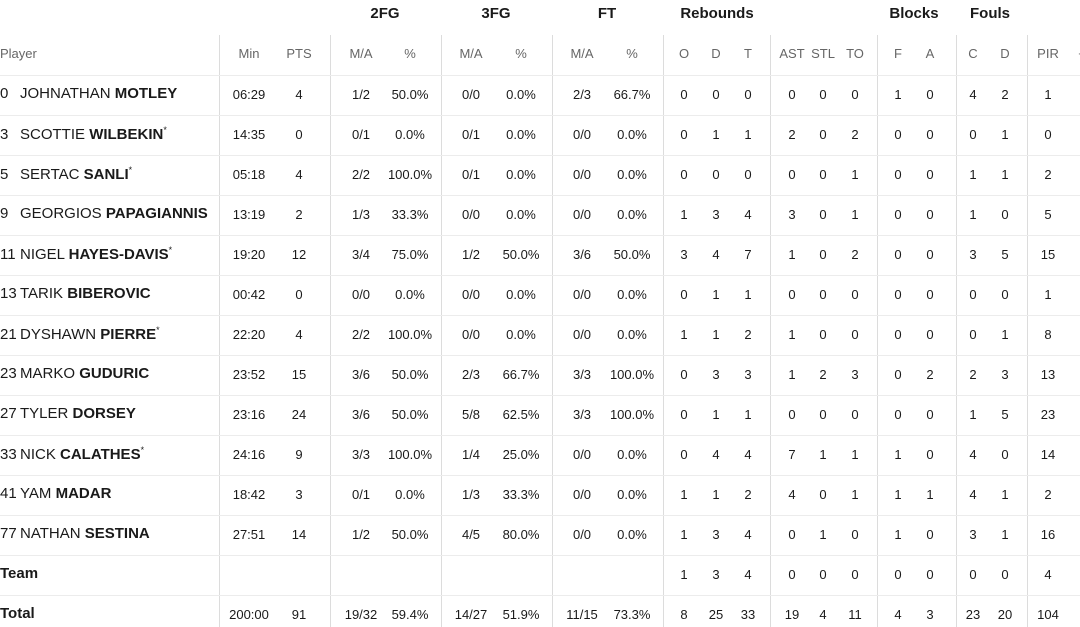 This screenshot has width=1080, height=627. What do you see at coordinates (607, 13) in the screenshot?
I see `group-header: FT` at bounding box center [607, 13].